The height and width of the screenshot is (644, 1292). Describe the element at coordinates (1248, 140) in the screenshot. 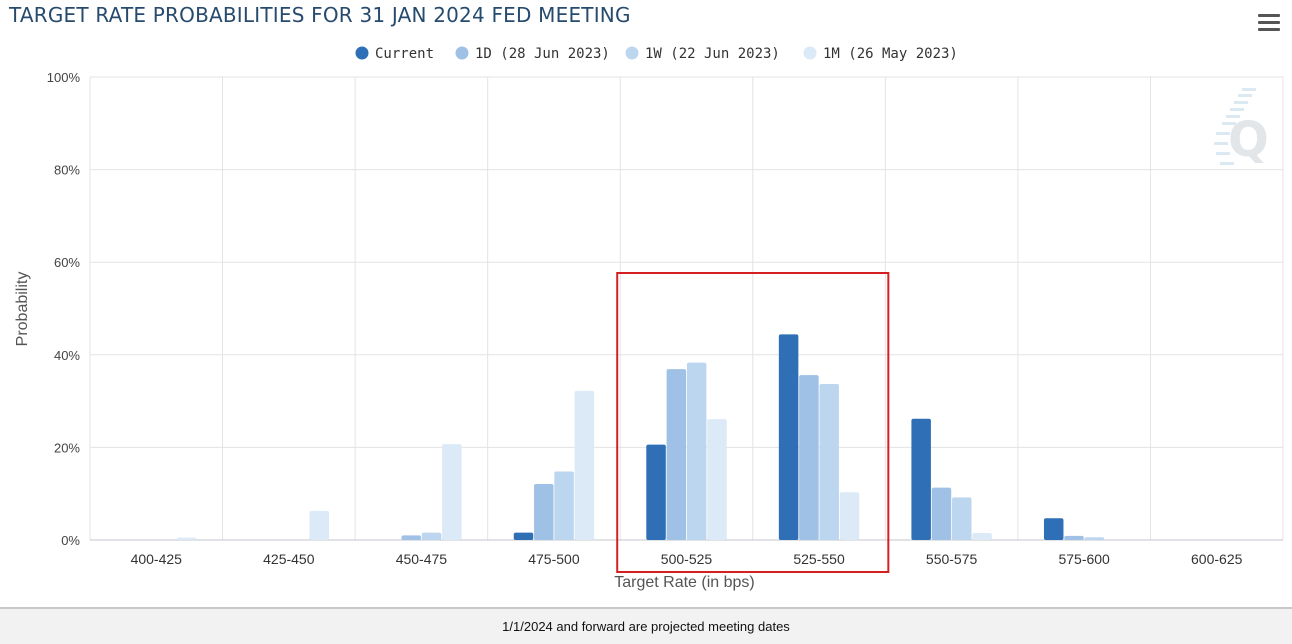

I see `svg-text: Q` at that location.